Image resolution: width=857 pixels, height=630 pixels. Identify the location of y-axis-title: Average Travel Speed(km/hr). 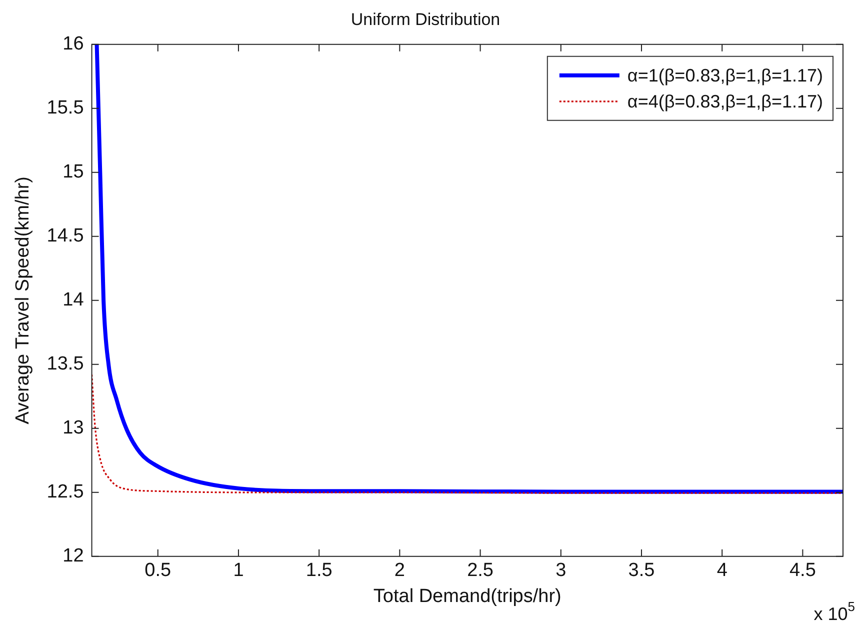
(23, 300).